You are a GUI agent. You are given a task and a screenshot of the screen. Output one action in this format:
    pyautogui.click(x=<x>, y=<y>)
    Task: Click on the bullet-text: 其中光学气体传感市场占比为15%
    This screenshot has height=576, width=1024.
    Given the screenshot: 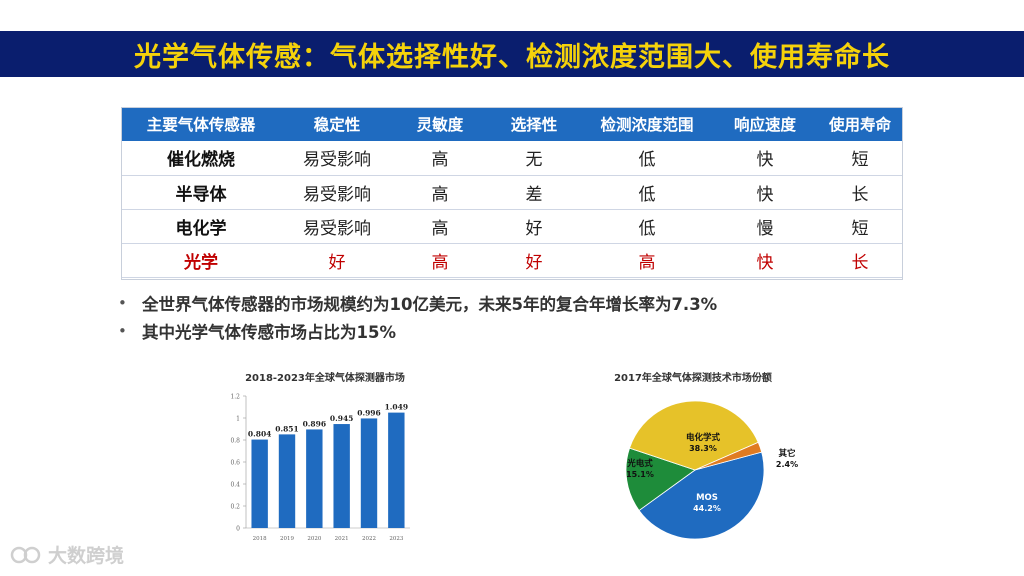 What is the action you would take?
    pyautogui.click(x=269, y=332)
    